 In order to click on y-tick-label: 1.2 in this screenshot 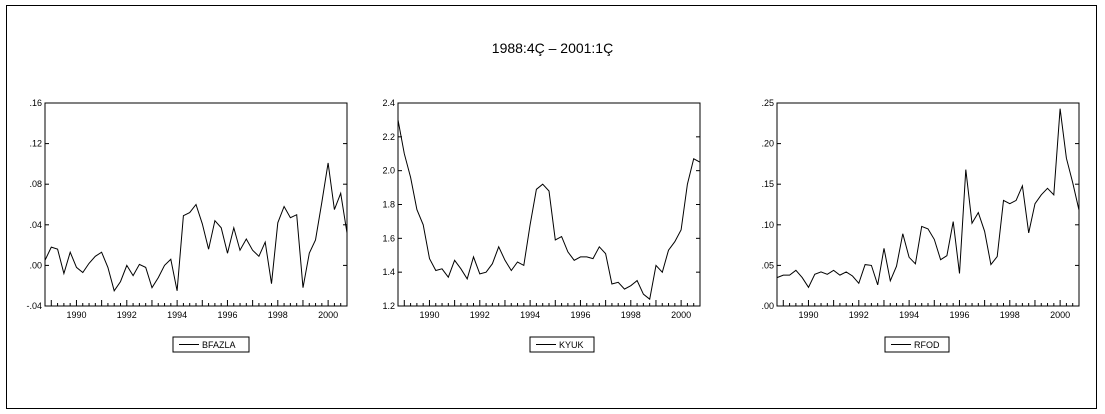, I will do `click(388, 306)`.